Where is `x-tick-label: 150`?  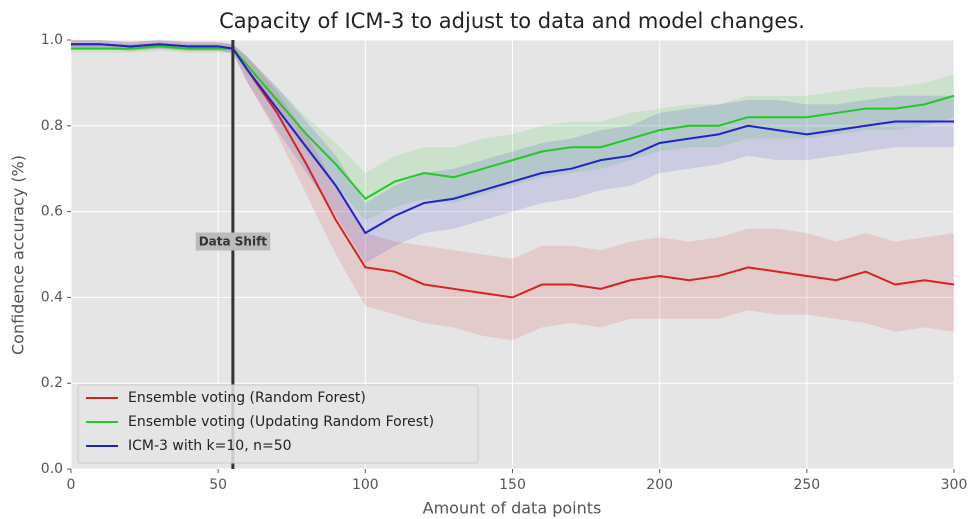
x-tick-label: 150 is located at coordinates (512, 485).